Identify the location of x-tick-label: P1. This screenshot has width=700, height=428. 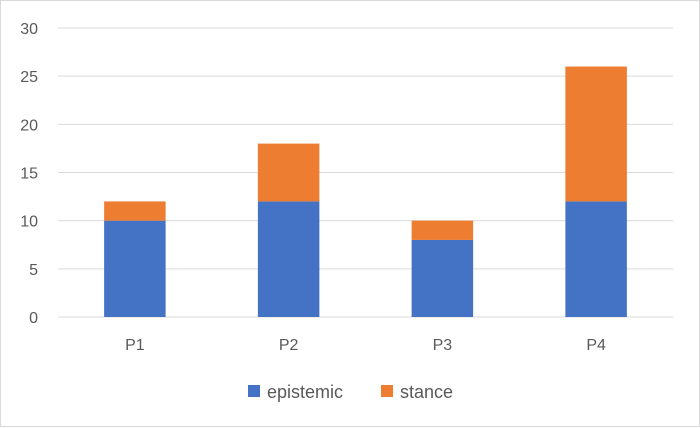
(135, 345).